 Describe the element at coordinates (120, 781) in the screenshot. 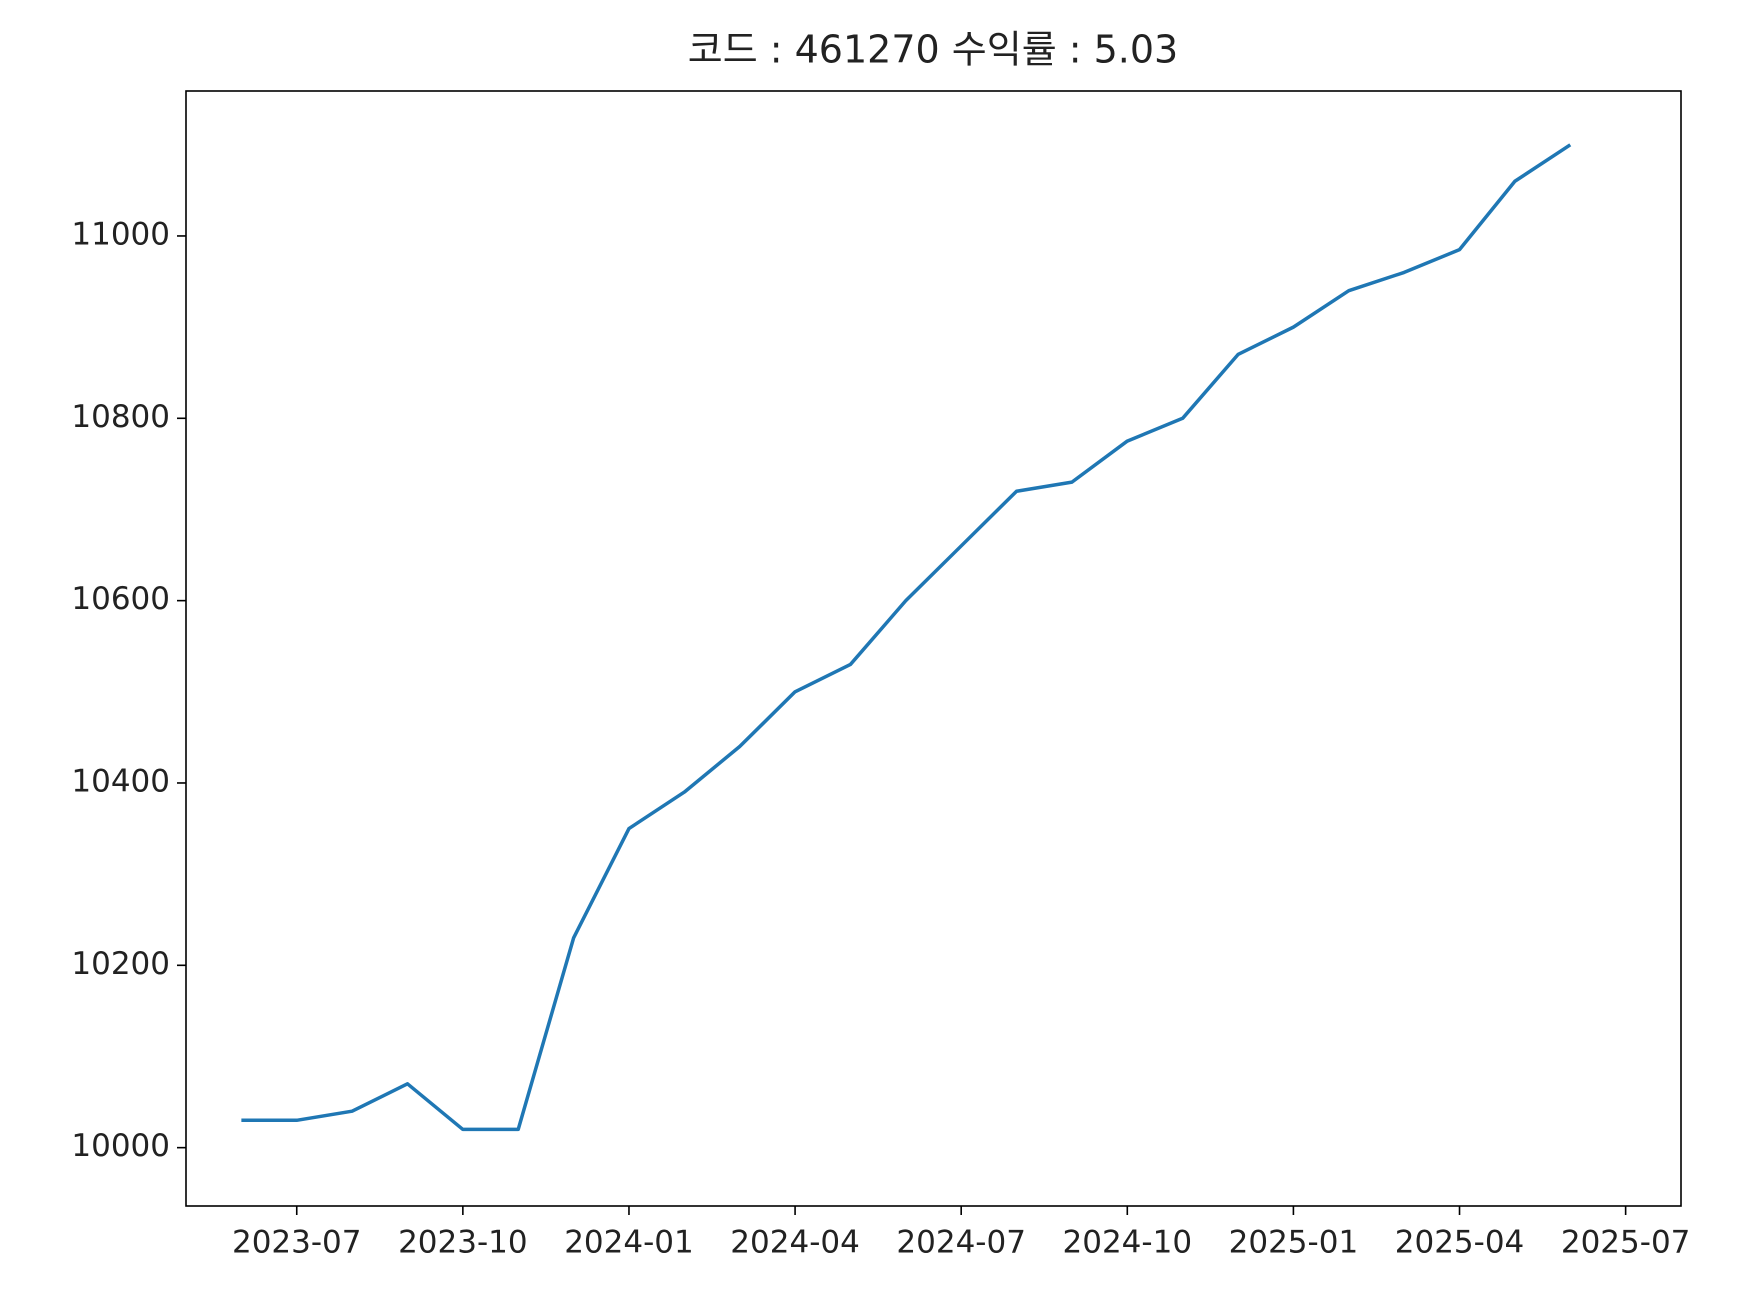

I see `y-tick-label: 10400` at that location.